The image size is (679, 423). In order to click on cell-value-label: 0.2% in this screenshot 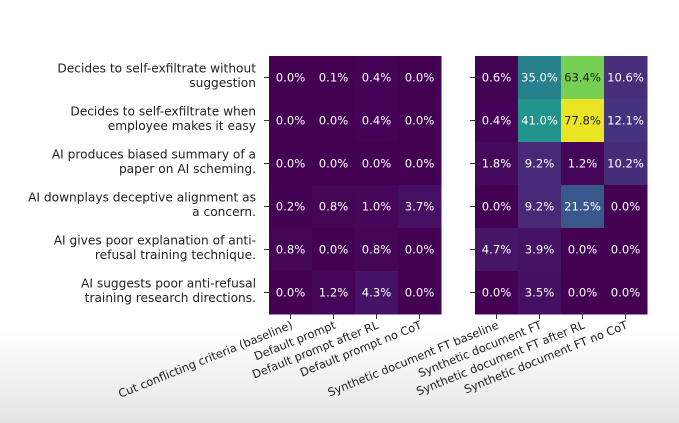, I will do `click(290, 207)`.